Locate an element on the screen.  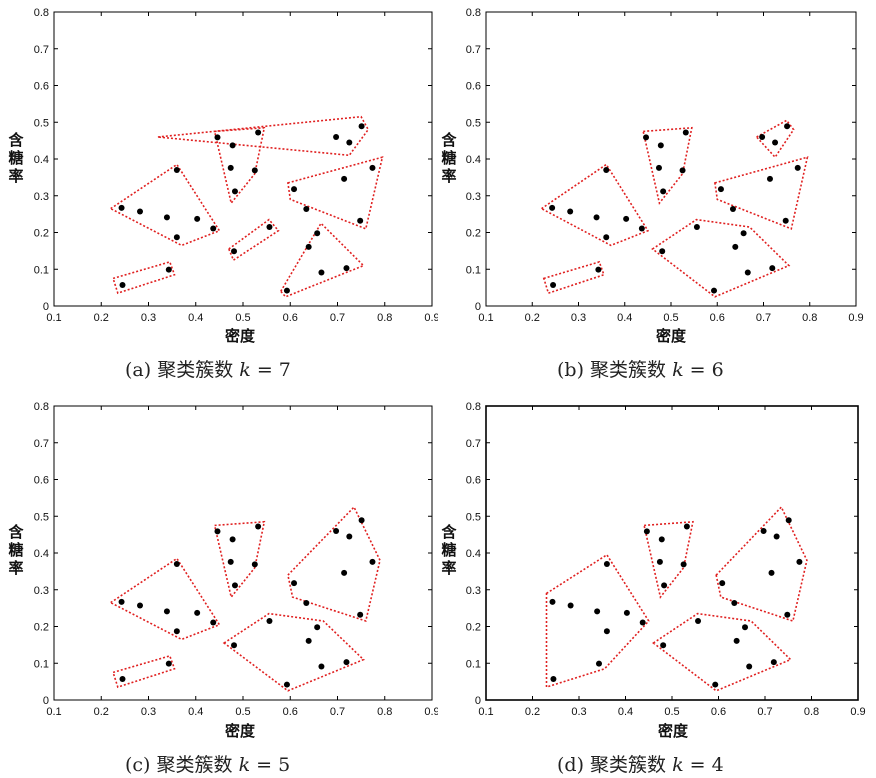
caption-text: (a) 聚类簇数 is located at coordinates (179, 370).